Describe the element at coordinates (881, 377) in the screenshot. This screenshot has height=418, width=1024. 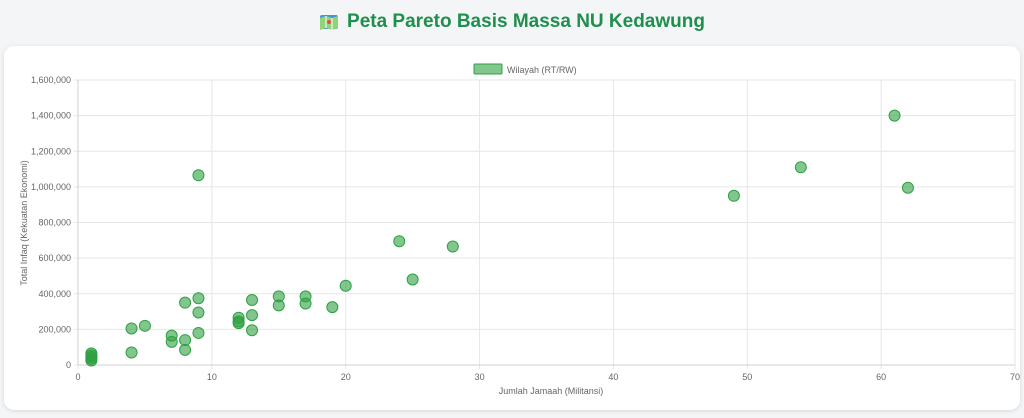
I see `x-tick-label: 60` at that location.